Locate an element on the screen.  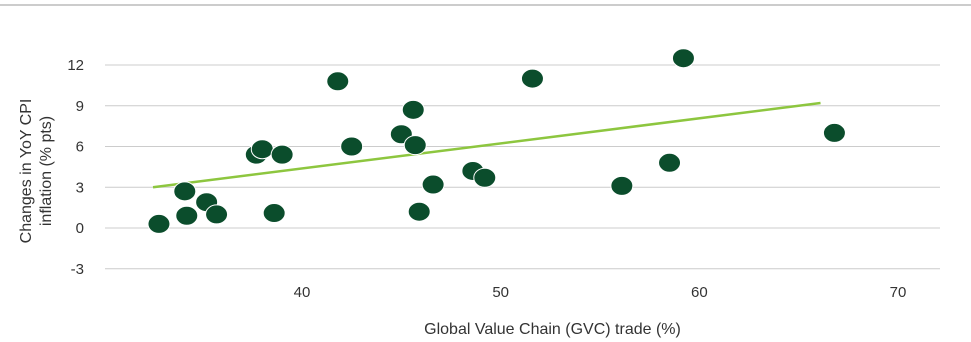
y-tick-label: 6 is located at coordinates (80, 147).